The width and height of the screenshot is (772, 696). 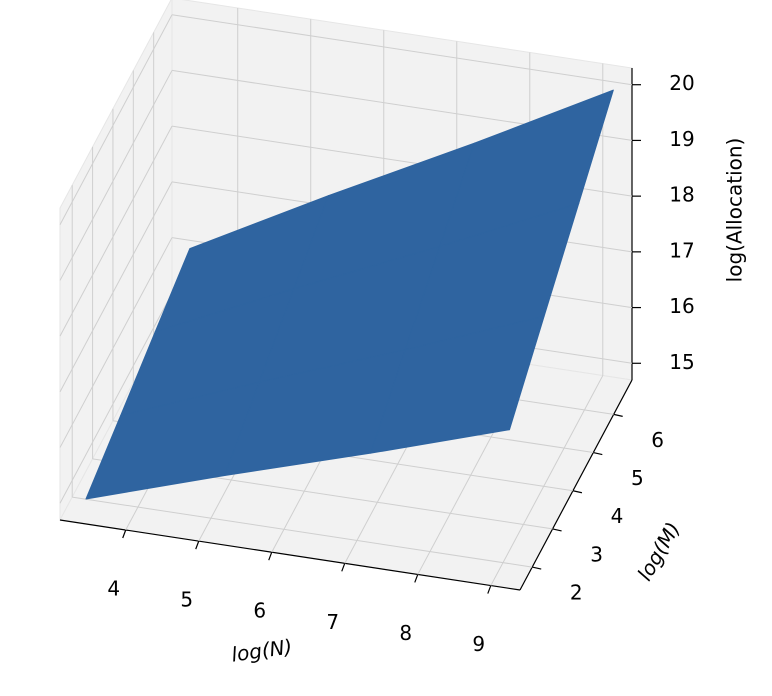 What do you see at coordinates (457, 384) in the screenshot?
I see `surface-facet` at bounding box center [457, 384].